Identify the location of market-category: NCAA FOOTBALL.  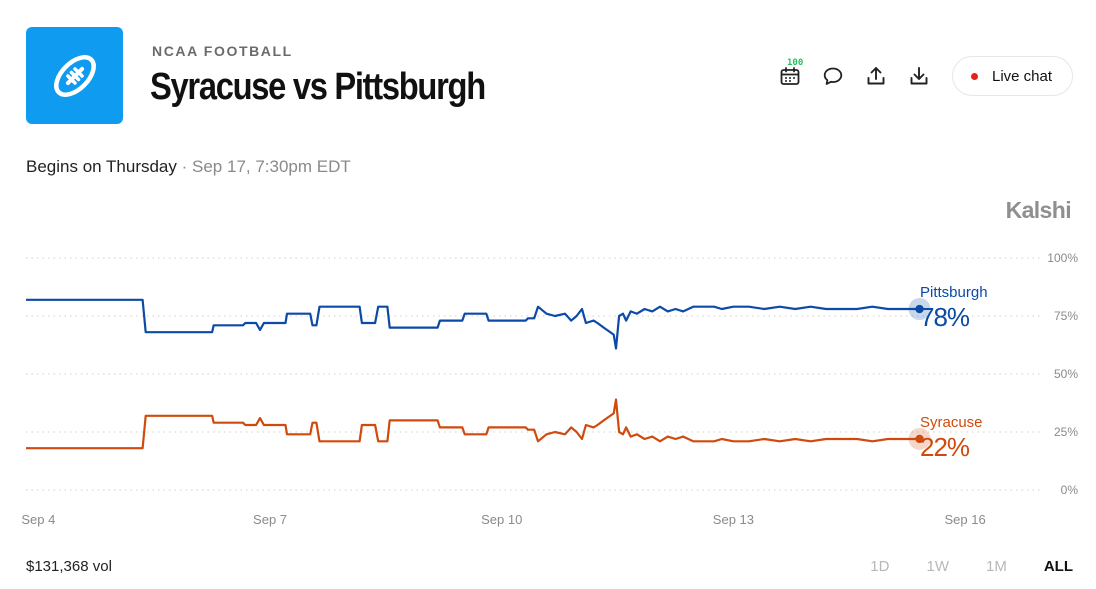
(222, 51).